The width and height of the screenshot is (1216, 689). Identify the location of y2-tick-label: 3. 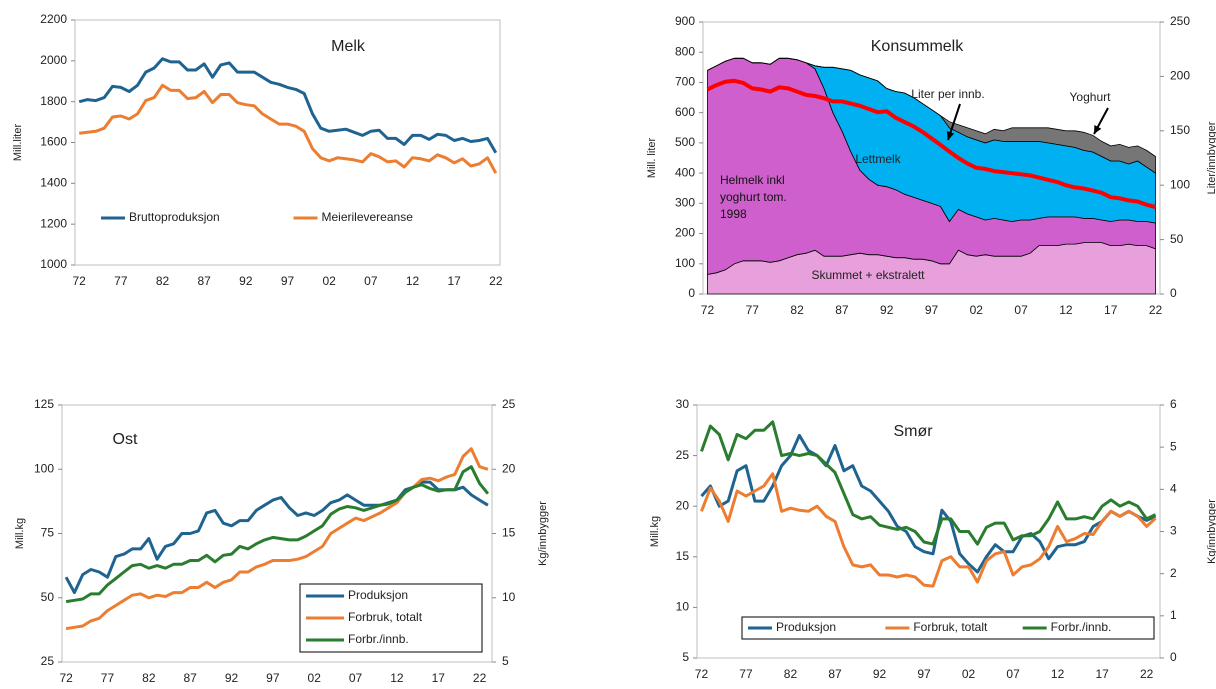
(1173, 531).